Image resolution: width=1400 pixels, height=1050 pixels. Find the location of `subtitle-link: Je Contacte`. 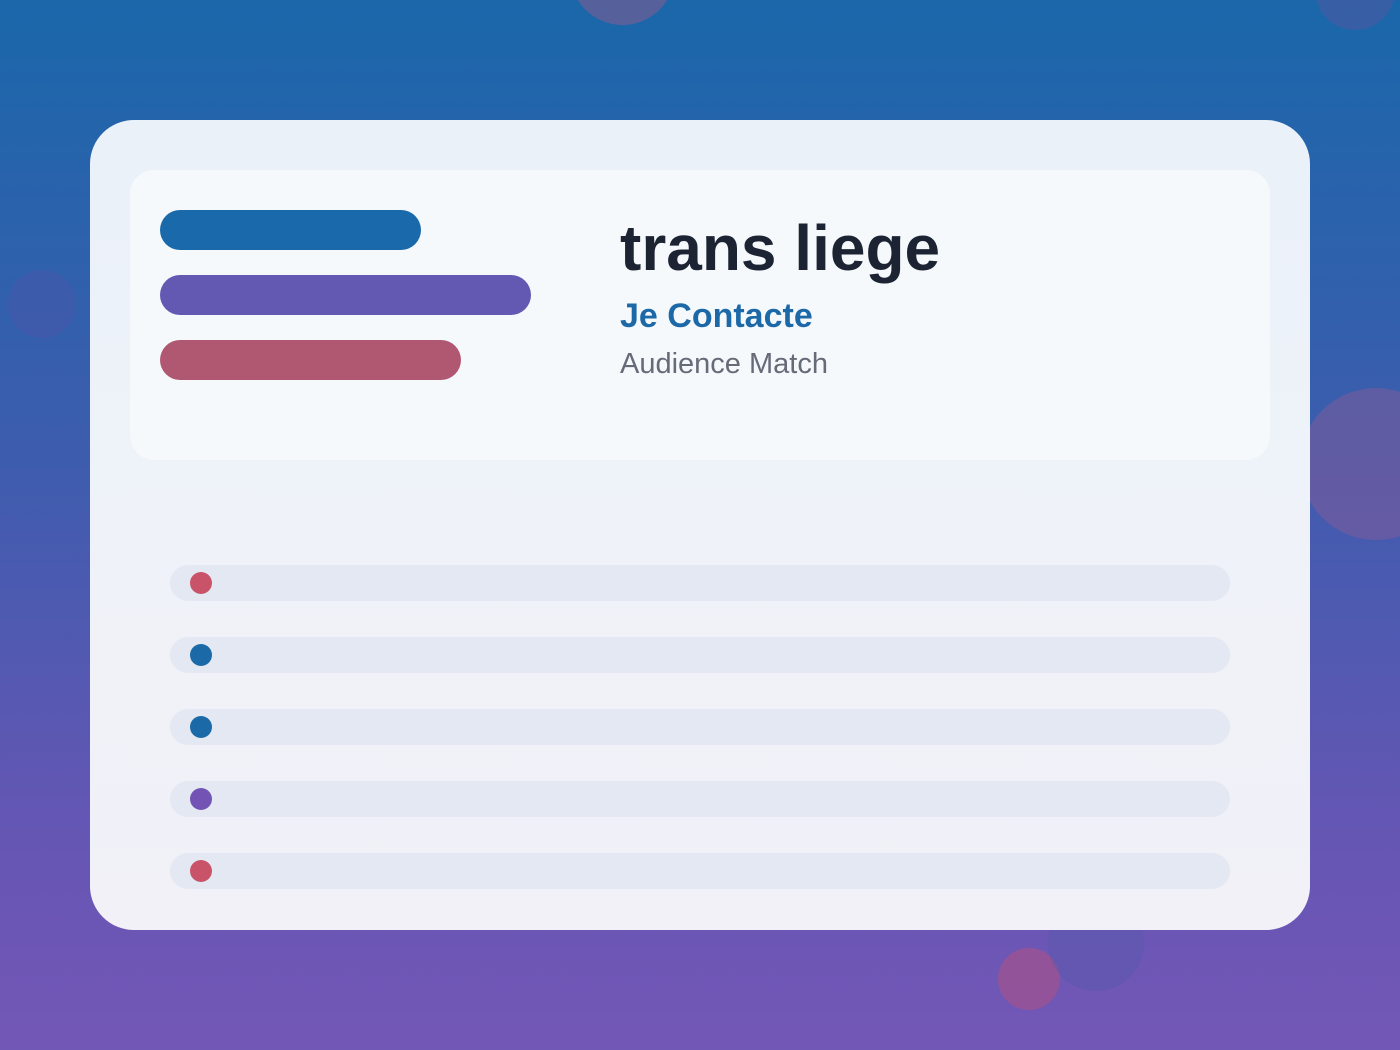

subtitle-link: Je Contacte is located at coordinates (716, 316).